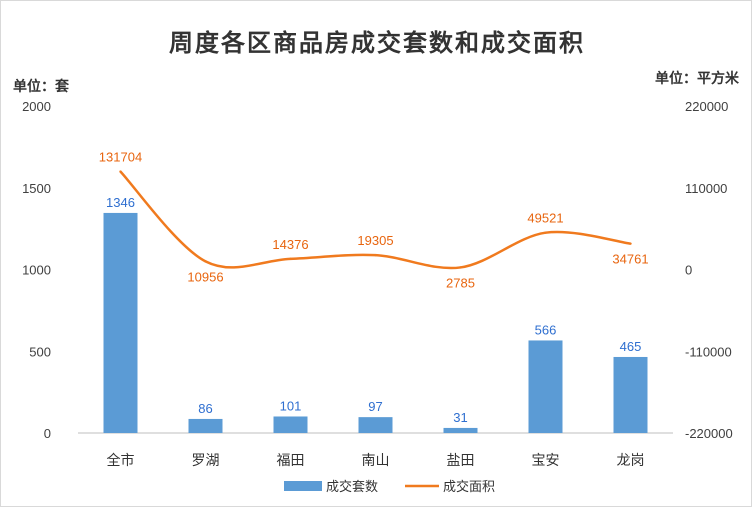  What do you see at coordinates (121, 460) in the screenshot?
I see `category-label: 全市` at bounding box center [121, 460].